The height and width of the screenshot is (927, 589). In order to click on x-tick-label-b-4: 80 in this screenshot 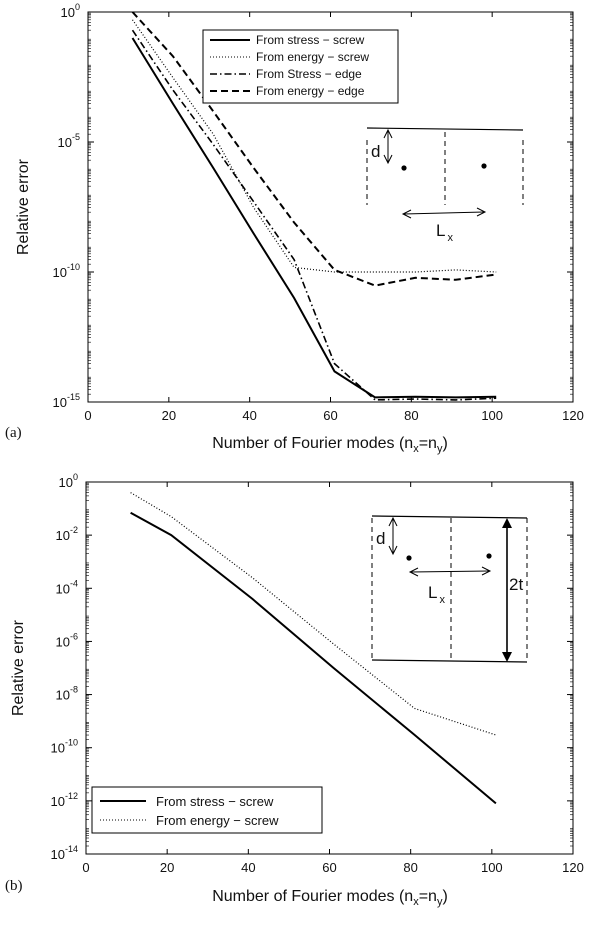, I will do `click(410, 867)`.